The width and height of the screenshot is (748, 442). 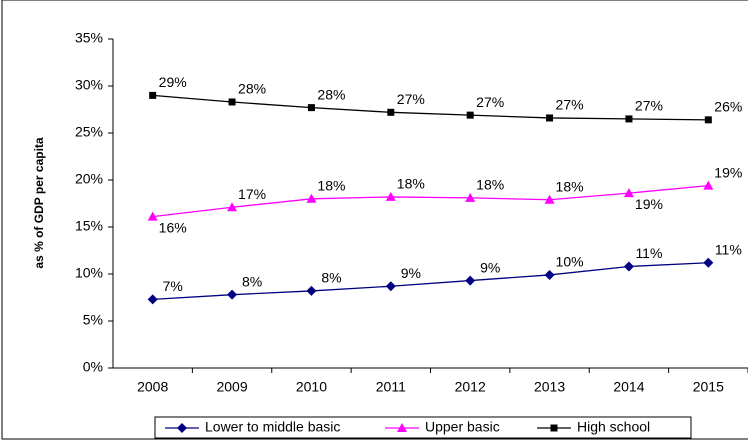 I want to click on legend-label: High school, so click(x=613, y=427).